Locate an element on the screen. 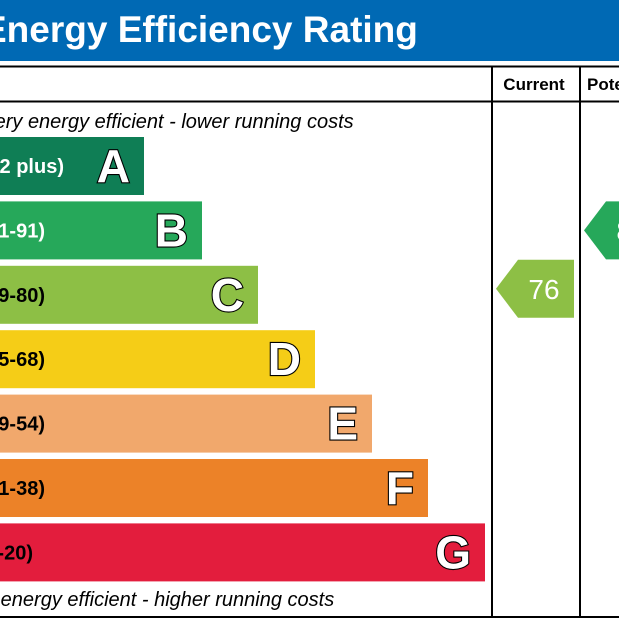 The height and width of the screenshot is (619, 619). band-g-letter: G is located at coordinates (453, 552).